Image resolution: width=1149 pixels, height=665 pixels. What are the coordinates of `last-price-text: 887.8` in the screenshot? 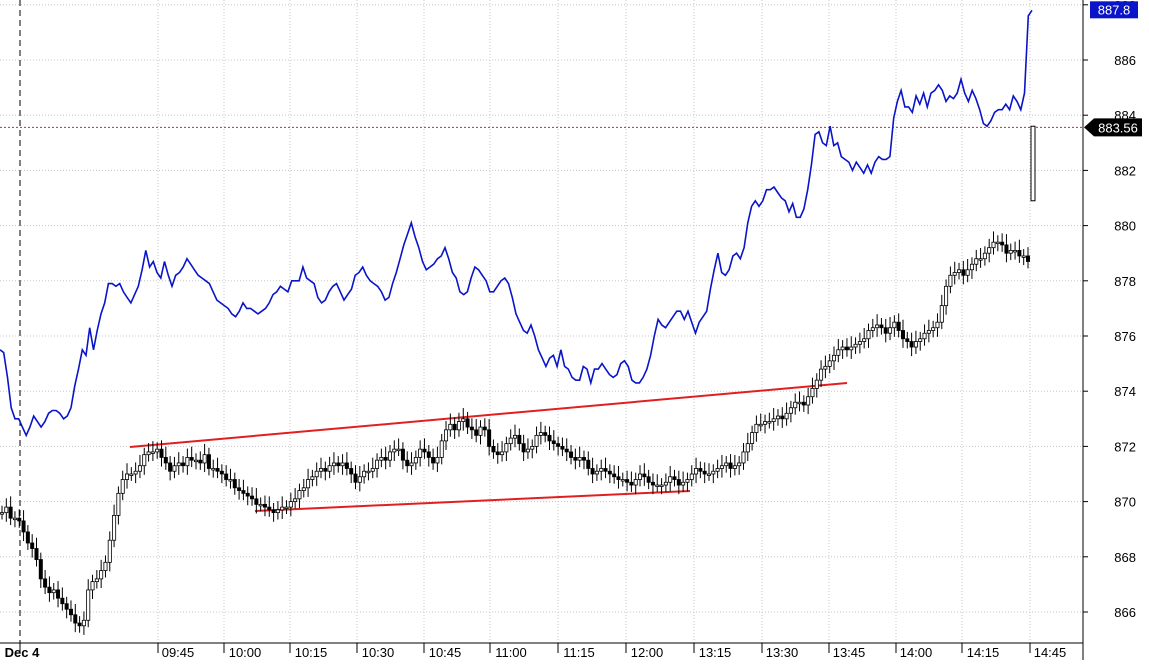 It's located at (1114, 9).